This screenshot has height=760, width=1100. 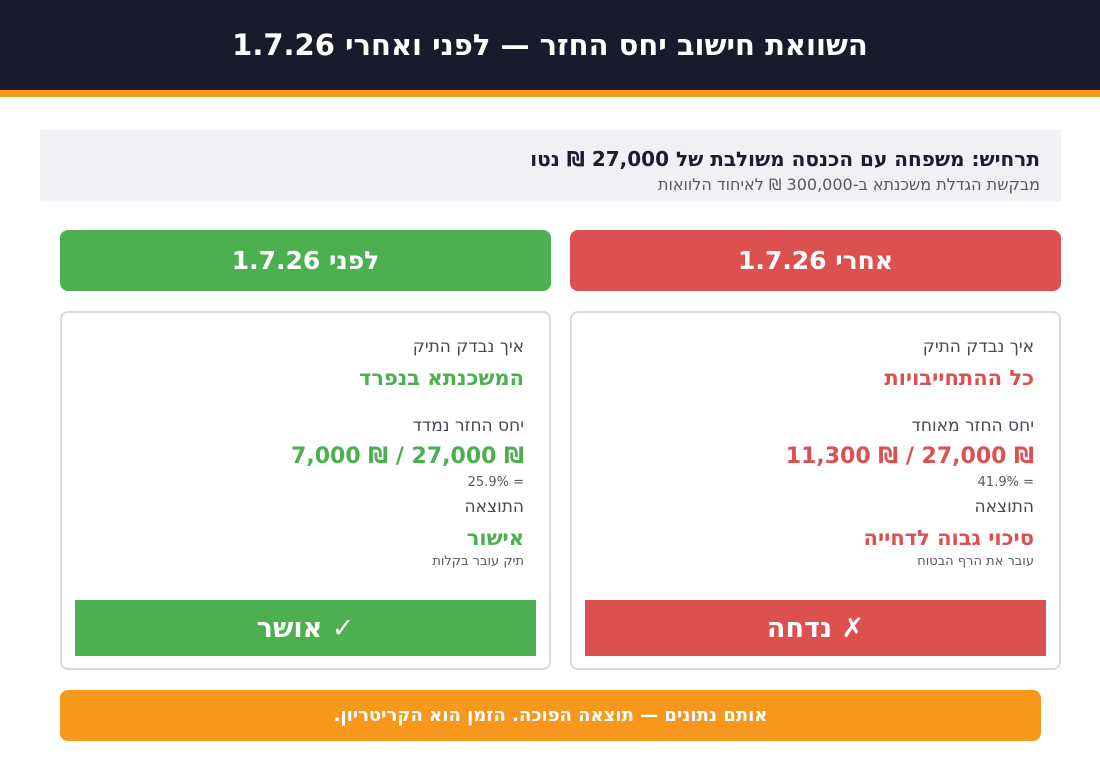 What do you see at coordinates (305, 628) in the screenshot?
I see `before-verdict-approved: ✓ אושר` at bounding box center [305, 628].